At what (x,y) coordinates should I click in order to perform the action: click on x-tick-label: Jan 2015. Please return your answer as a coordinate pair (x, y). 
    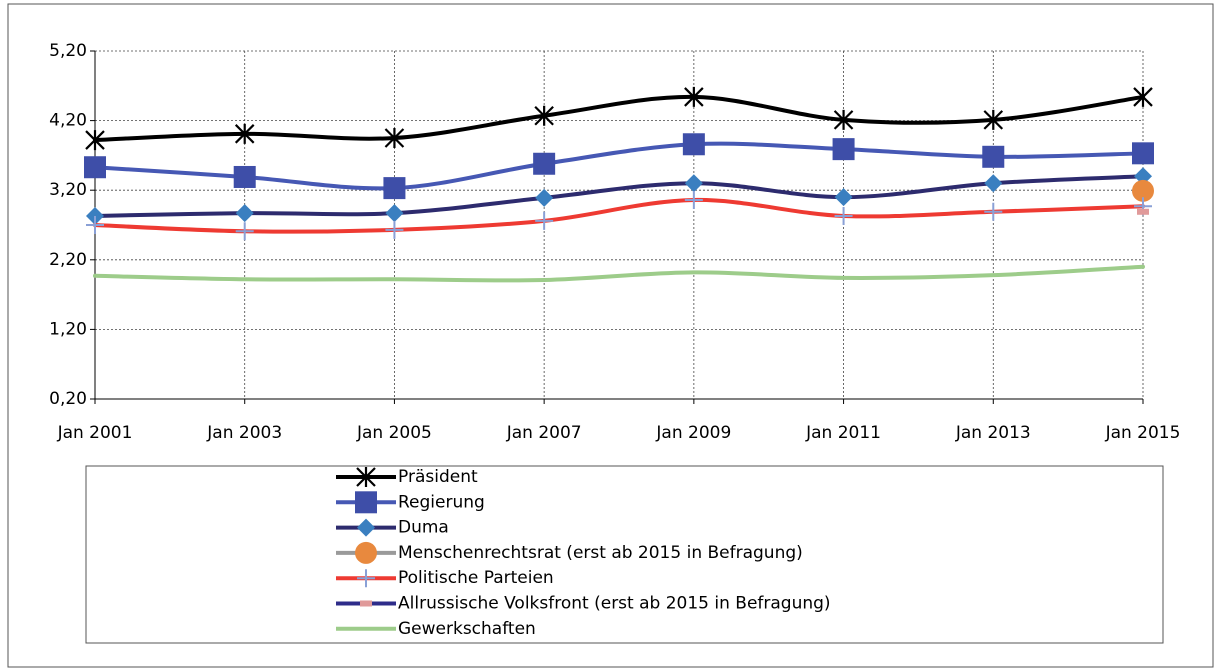
    Looking at the image, I should click on (1143, 433).